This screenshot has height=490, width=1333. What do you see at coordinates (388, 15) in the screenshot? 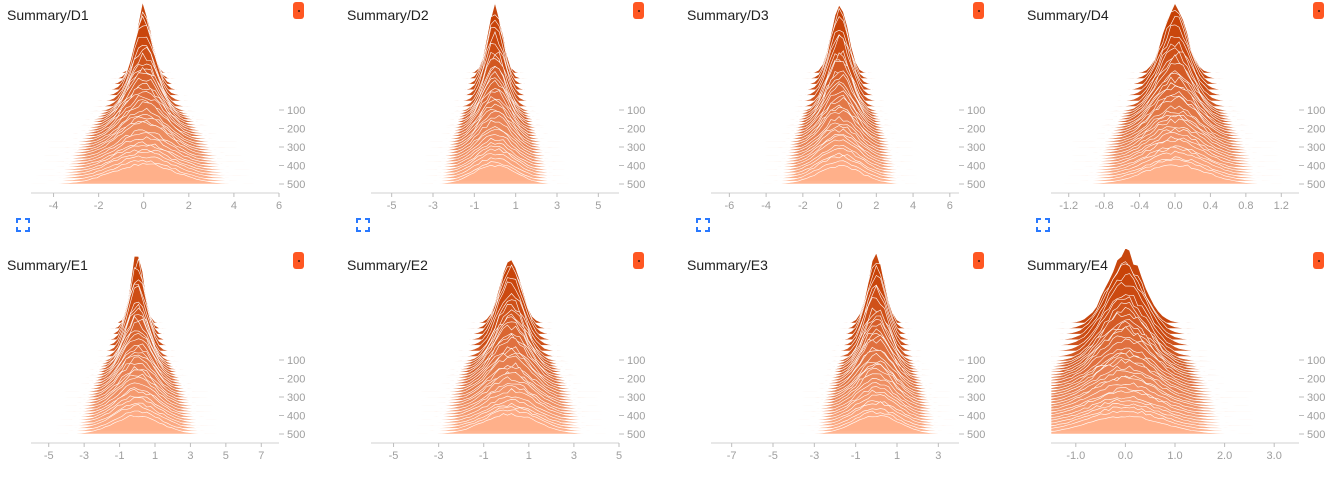
I see `card-title: Summary/D2` at bounding box center [388, 15].